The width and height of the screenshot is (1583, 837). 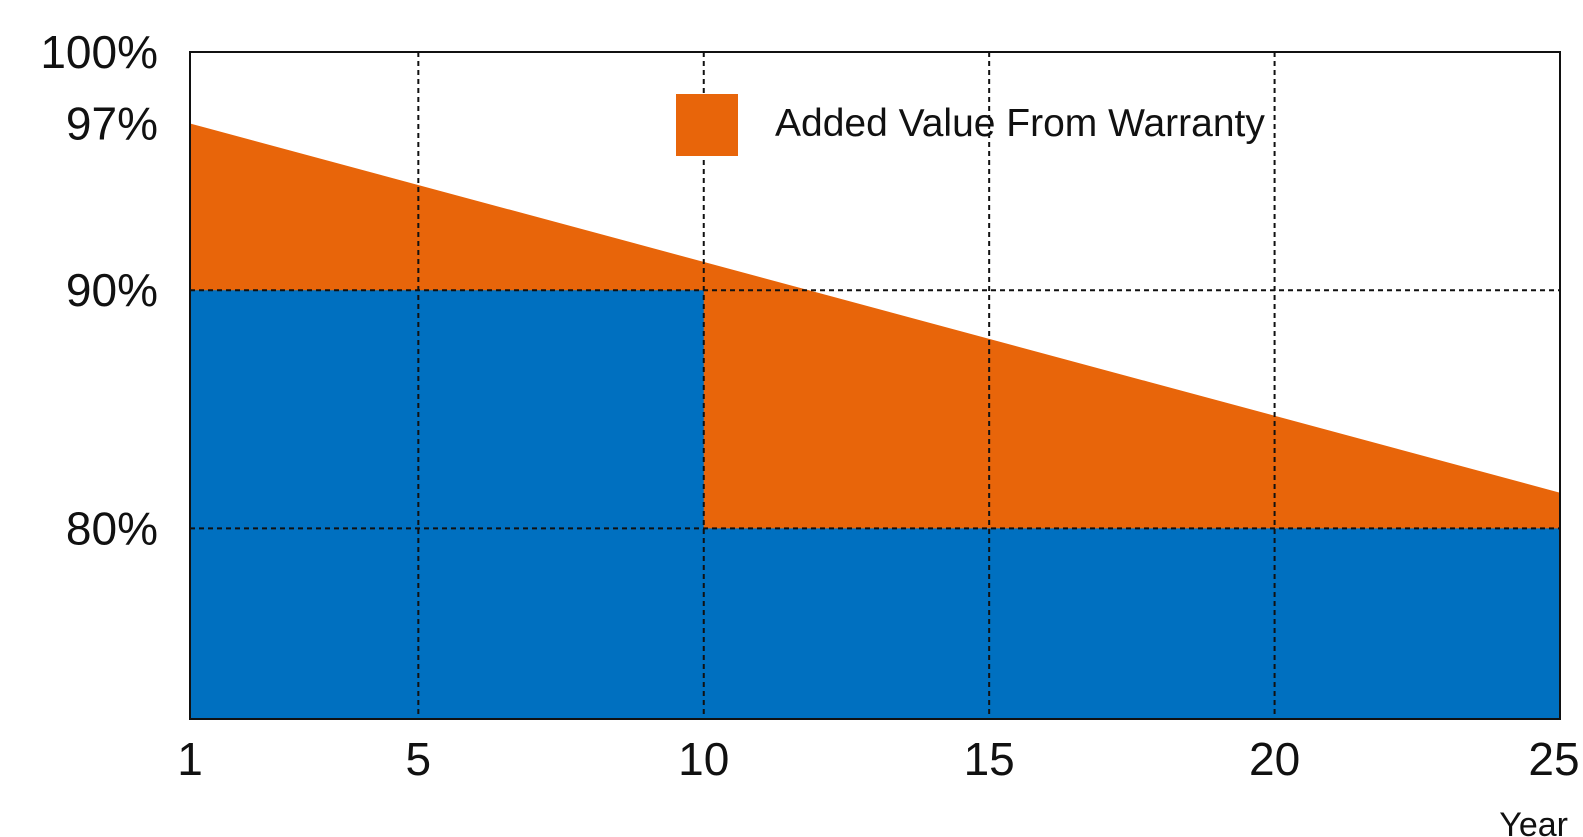 I want to click on y-tick-label: 80%, so click(x=112, y=528).